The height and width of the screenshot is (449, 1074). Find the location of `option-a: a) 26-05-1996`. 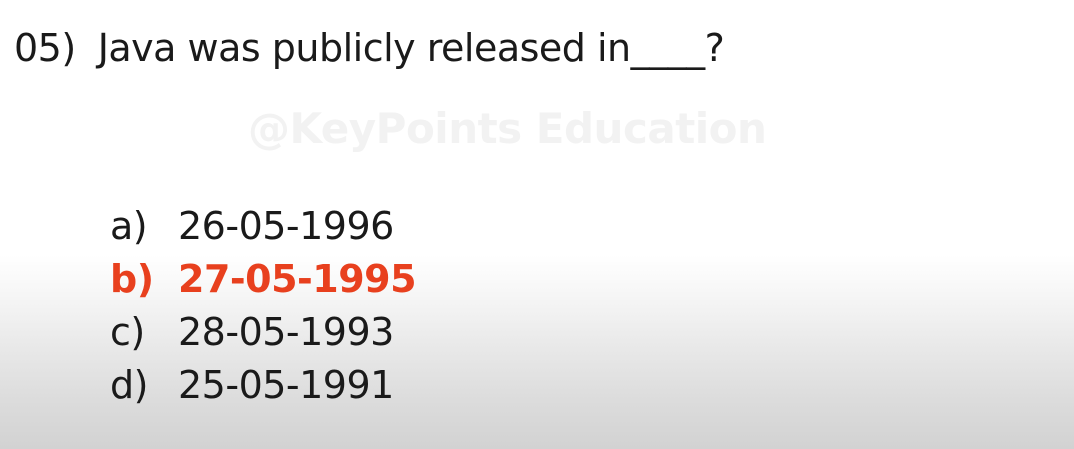

option-a: a) 26-05-1996 is located at coordinates (263, 226).